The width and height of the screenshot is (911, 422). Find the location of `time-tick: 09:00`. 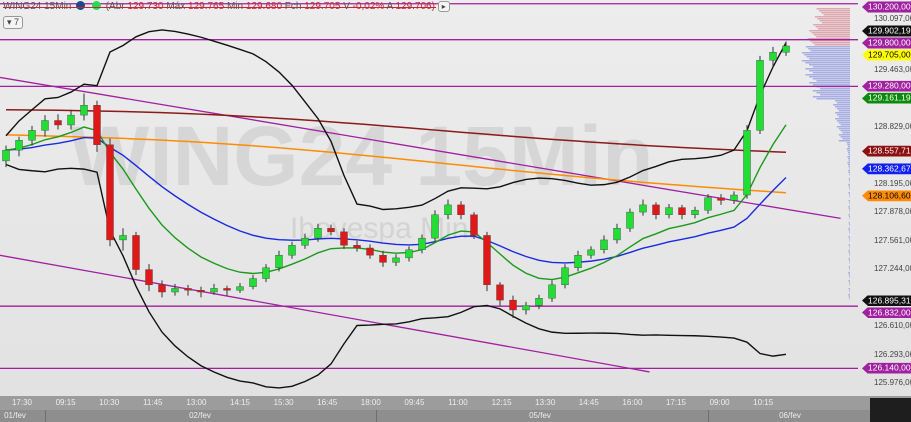

time-tick: 09:00 is located at coordinates (719, 402).